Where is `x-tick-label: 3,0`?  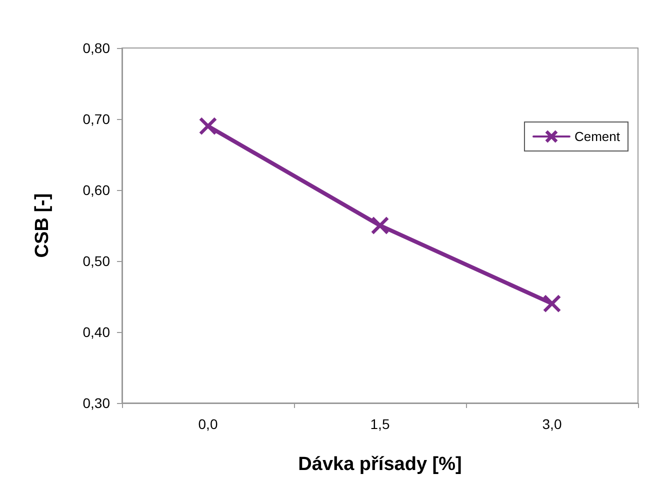 x-tick-label: 3,0 is located at coordinates (552, 424).